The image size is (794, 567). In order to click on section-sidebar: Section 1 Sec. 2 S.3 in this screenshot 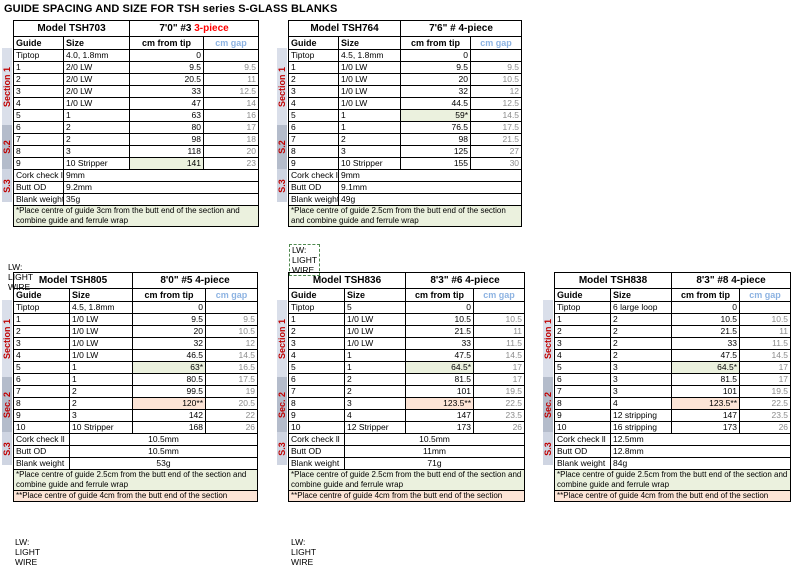, I will do `click(7, 382)`.